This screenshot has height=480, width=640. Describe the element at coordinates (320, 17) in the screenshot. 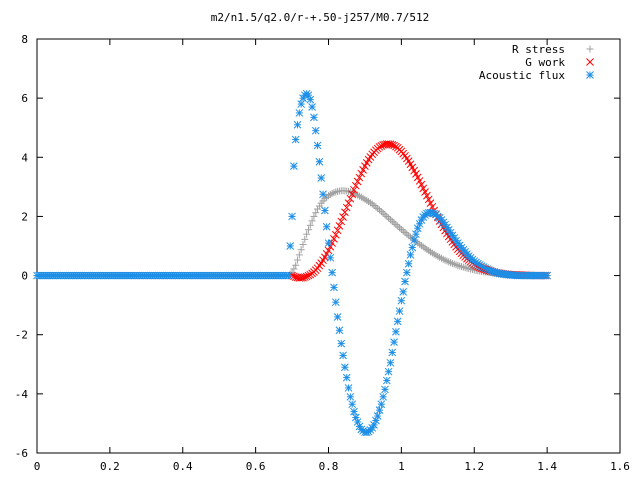

I see `chart-title: m2/n1.5/q2.0/r-+.50-j257/M0.7/512` at that location.